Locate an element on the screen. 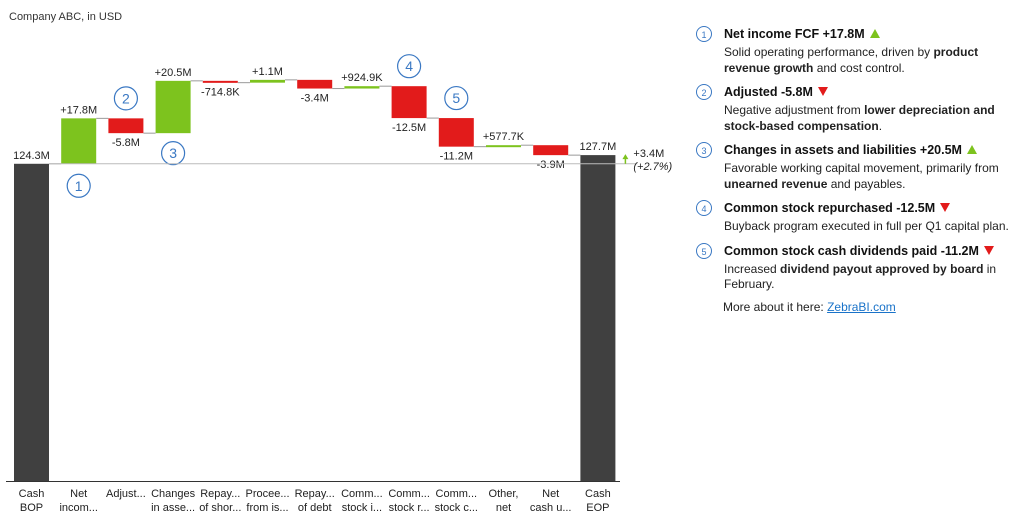 The image size is (1030, 525). note-text: . is located at coordinates (880, 125).